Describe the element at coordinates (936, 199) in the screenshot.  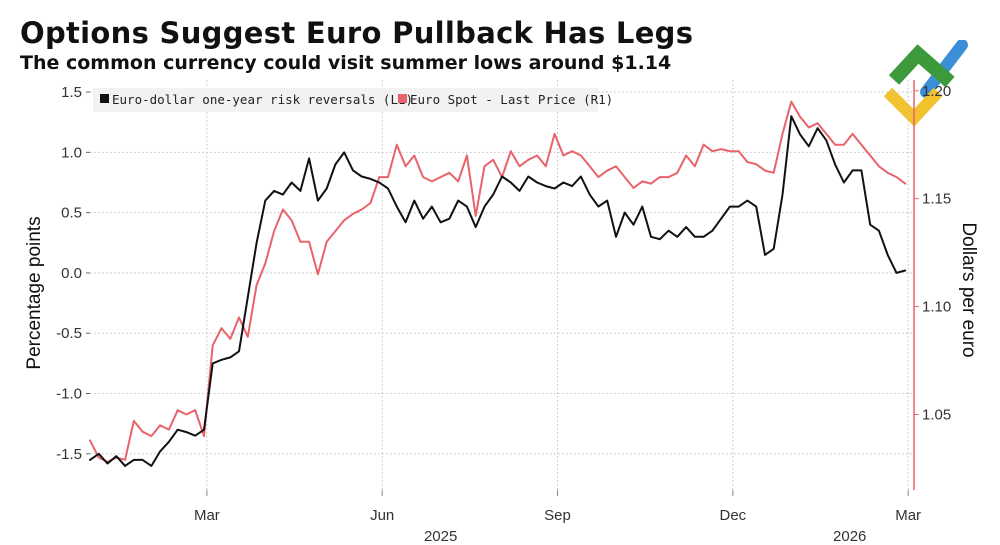
I see `right-tick-label: 1.15` at that location.